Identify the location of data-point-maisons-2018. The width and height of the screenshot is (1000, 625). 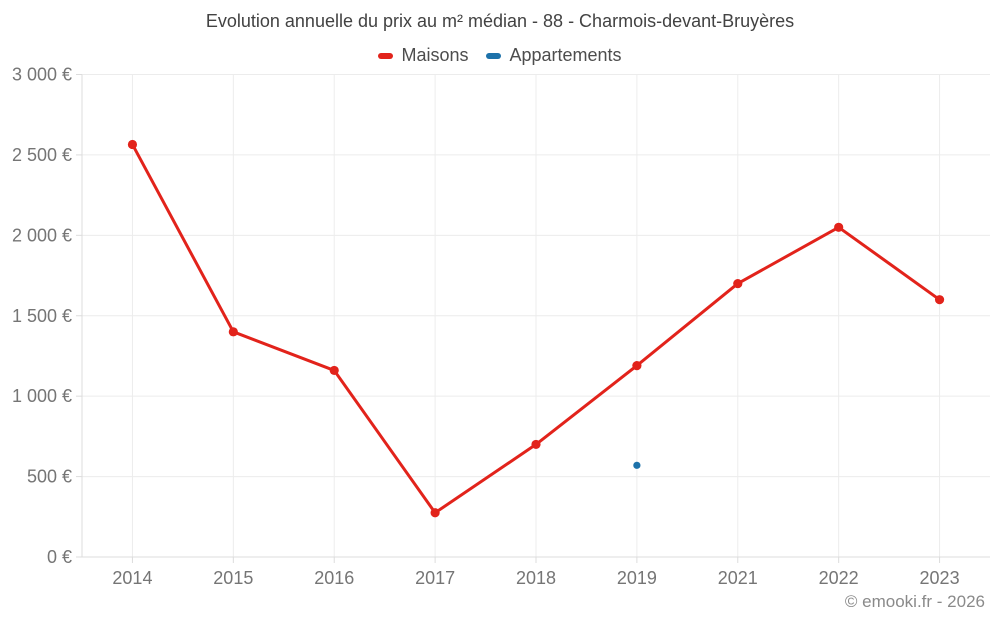
(536, 444).